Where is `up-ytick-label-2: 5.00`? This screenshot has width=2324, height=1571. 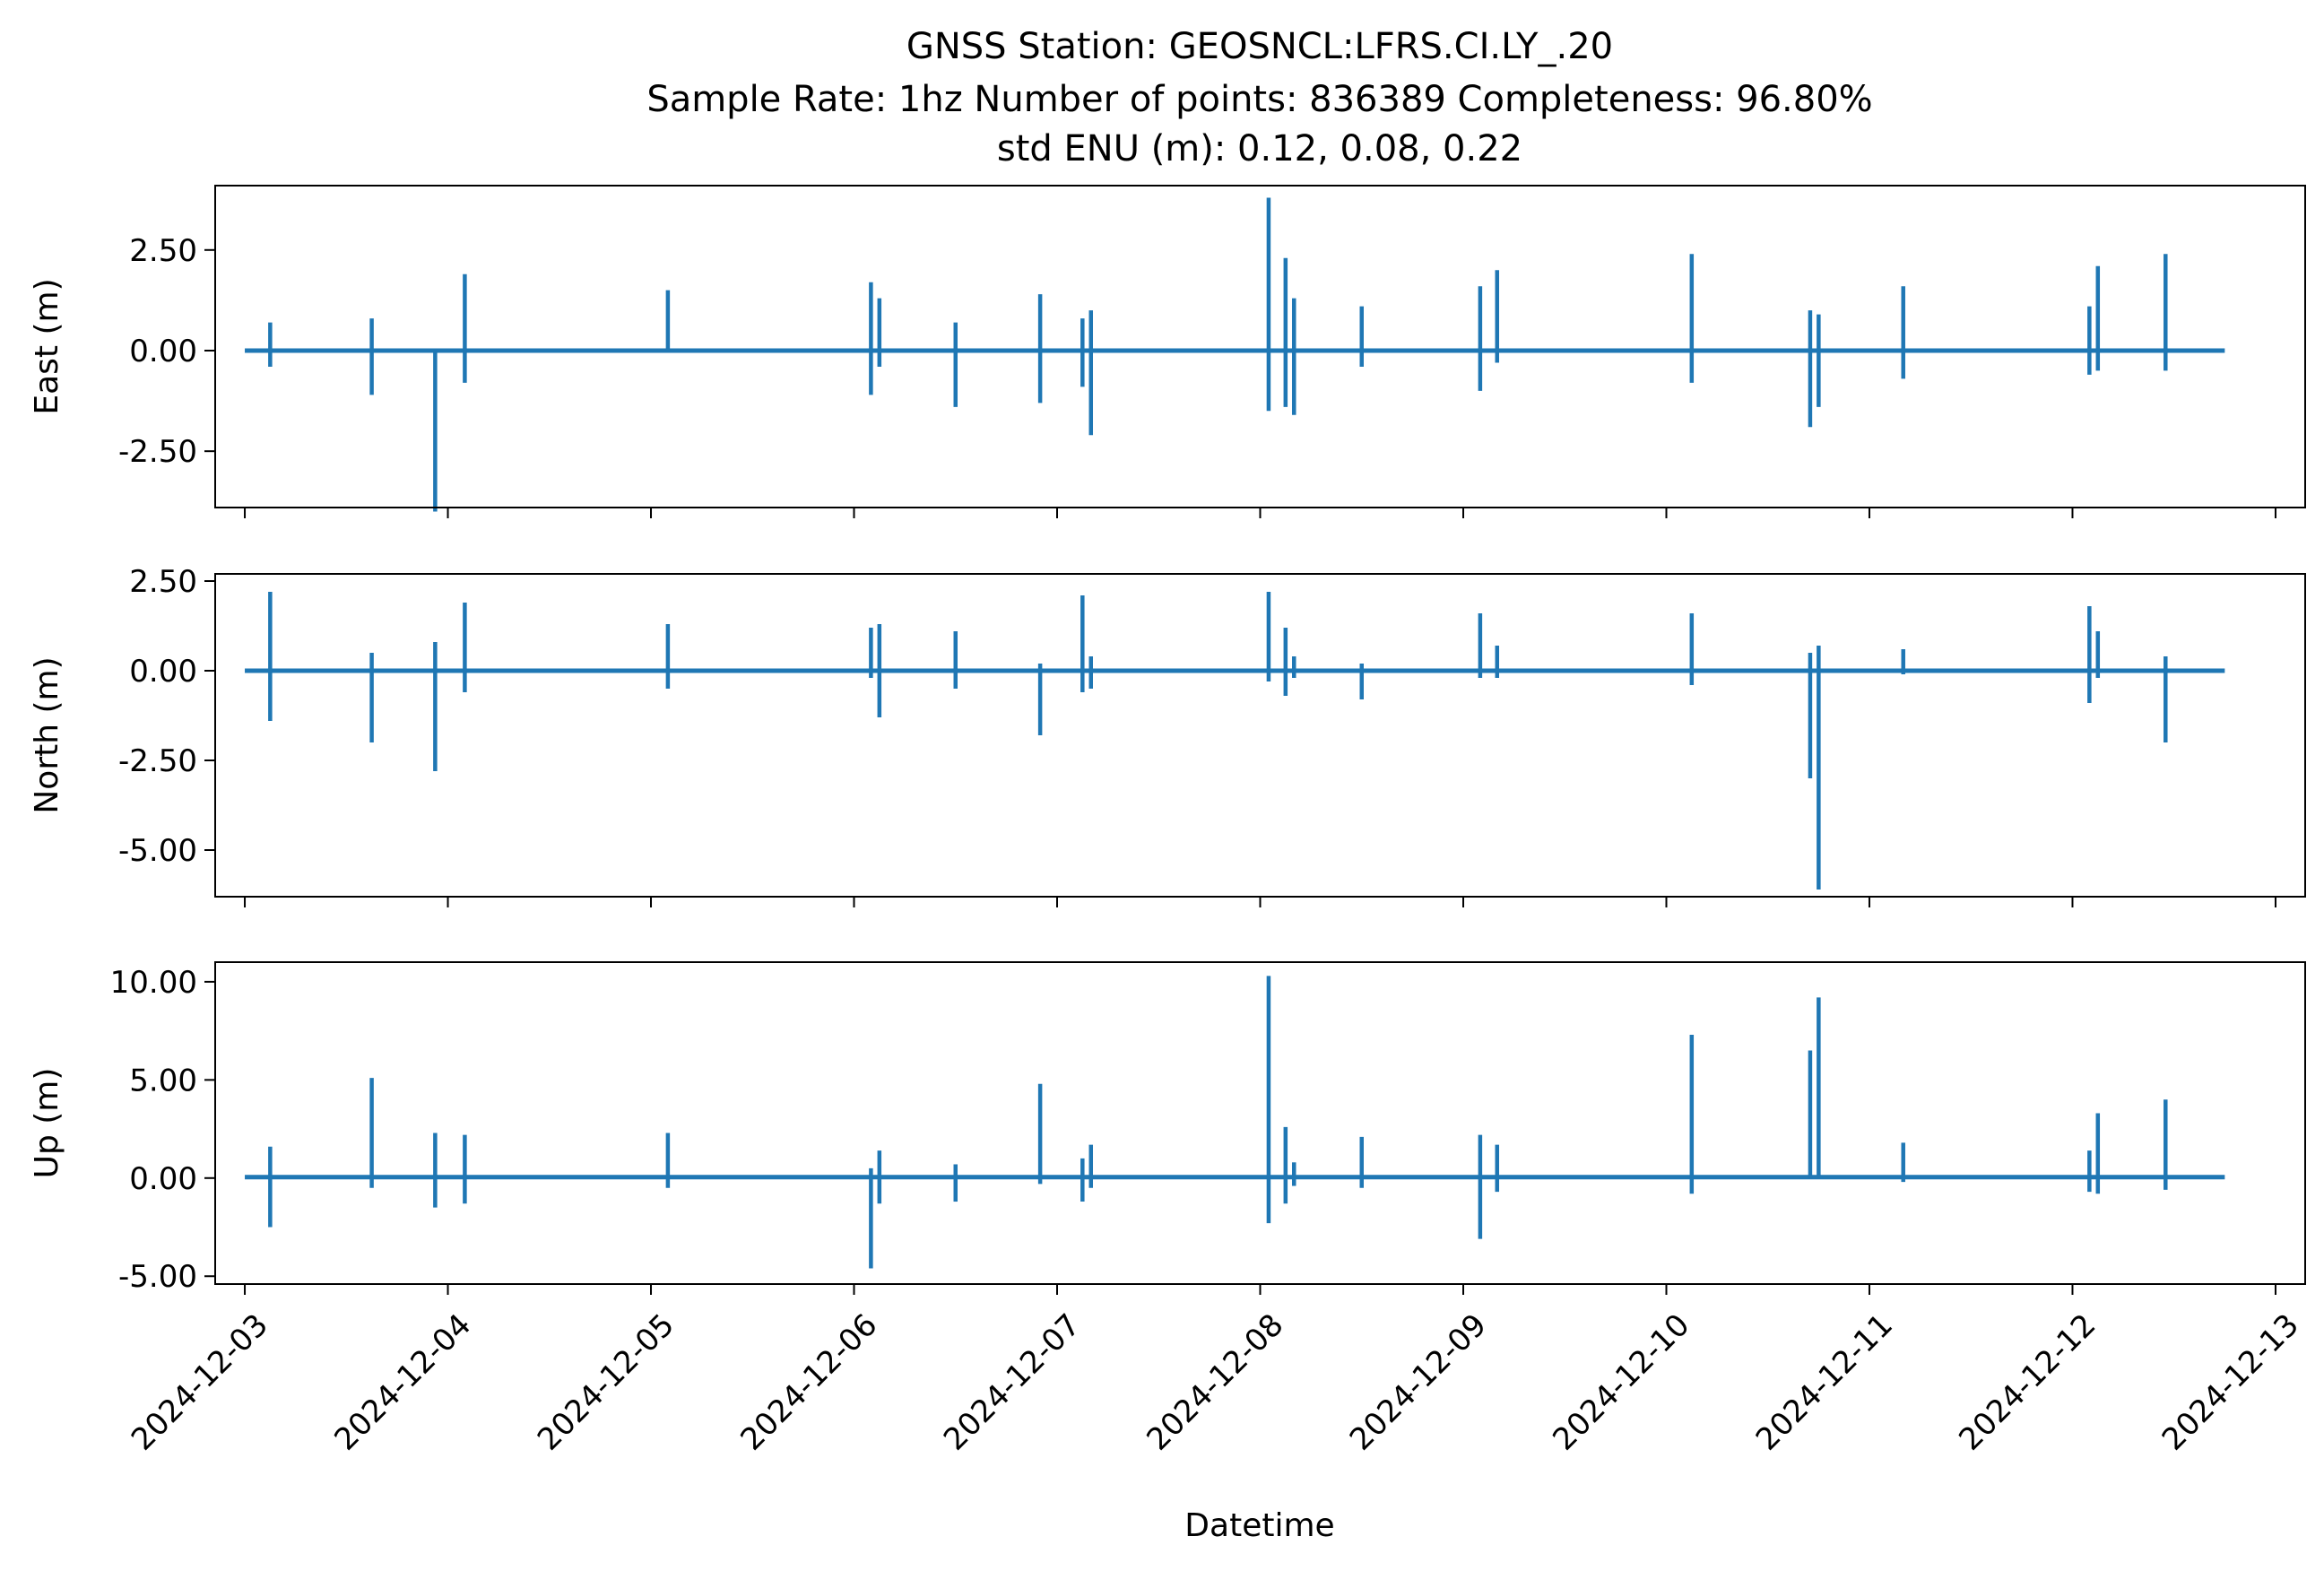
up-ytick-label-2: 5.00 is located at coordinates (163, 1080).